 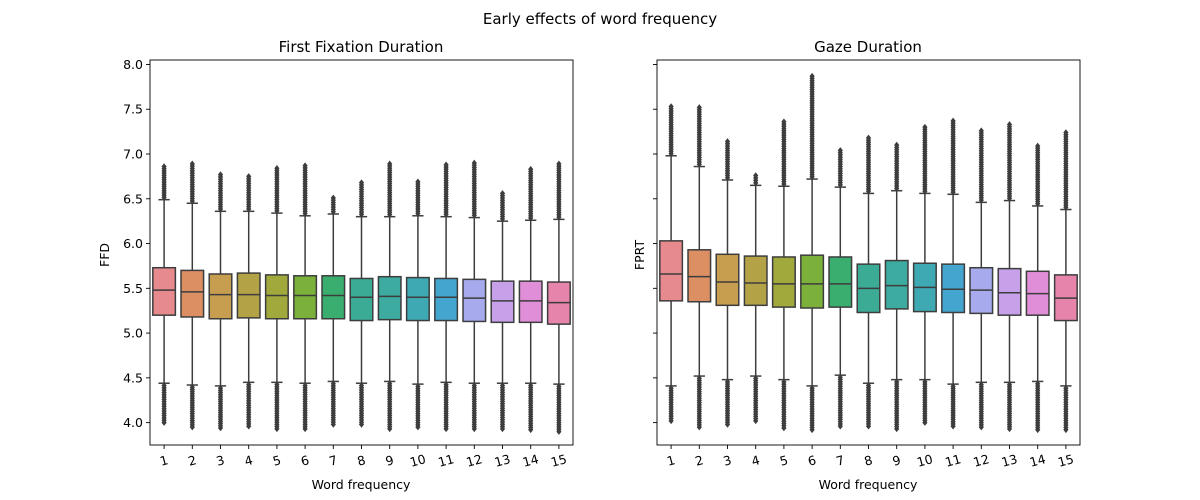 What do you see at coordinates (104, 255) in the screenshot?
I see `ffd-y-axis-label: FFD` at bounding box center [104, 255].